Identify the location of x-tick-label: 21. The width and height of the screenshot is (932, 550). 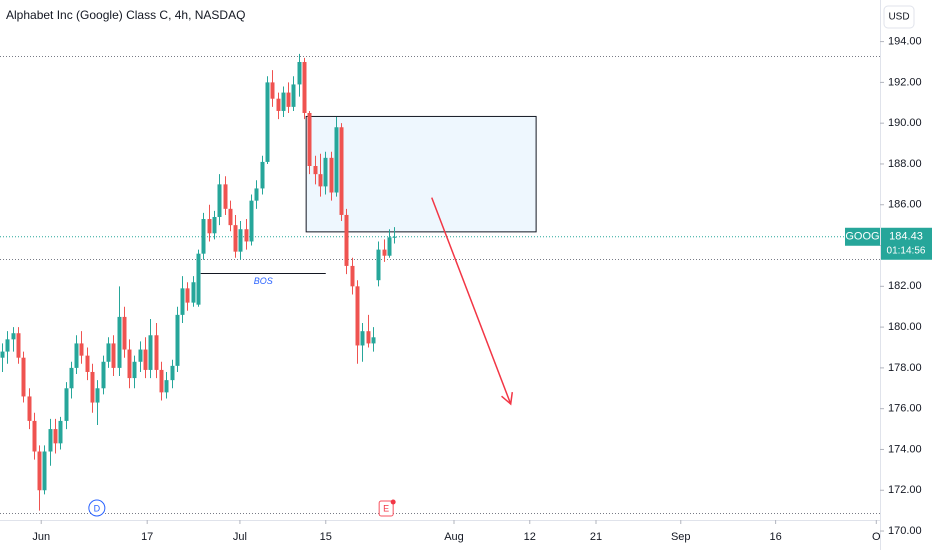
(596, 537).